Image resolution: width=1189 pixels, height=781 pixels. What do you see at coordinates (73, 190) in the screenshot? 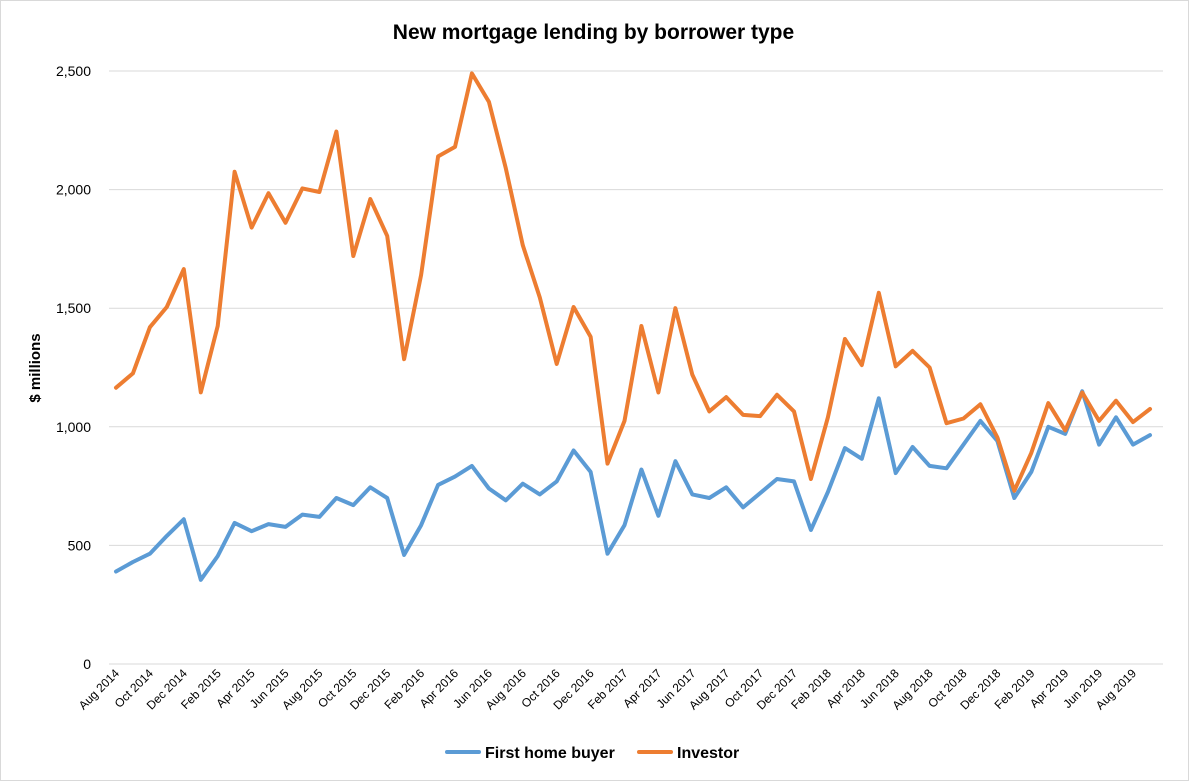
I see `y-tick-label: 2,000` at bounding box center [73, 190].